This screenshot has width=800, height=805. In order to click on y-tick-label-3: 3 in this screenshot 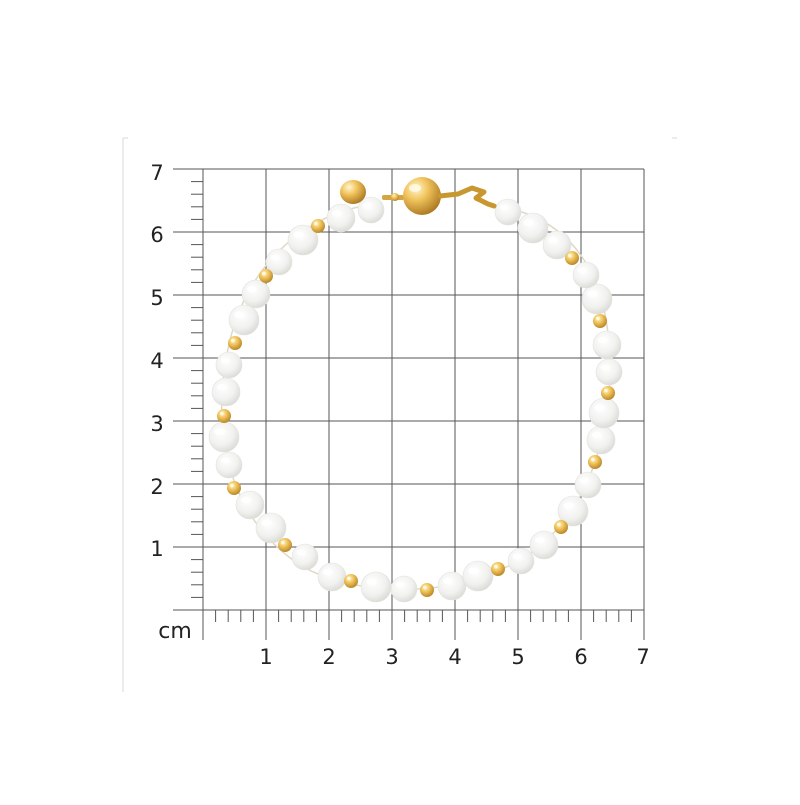, I will do `click(156, 424)`.